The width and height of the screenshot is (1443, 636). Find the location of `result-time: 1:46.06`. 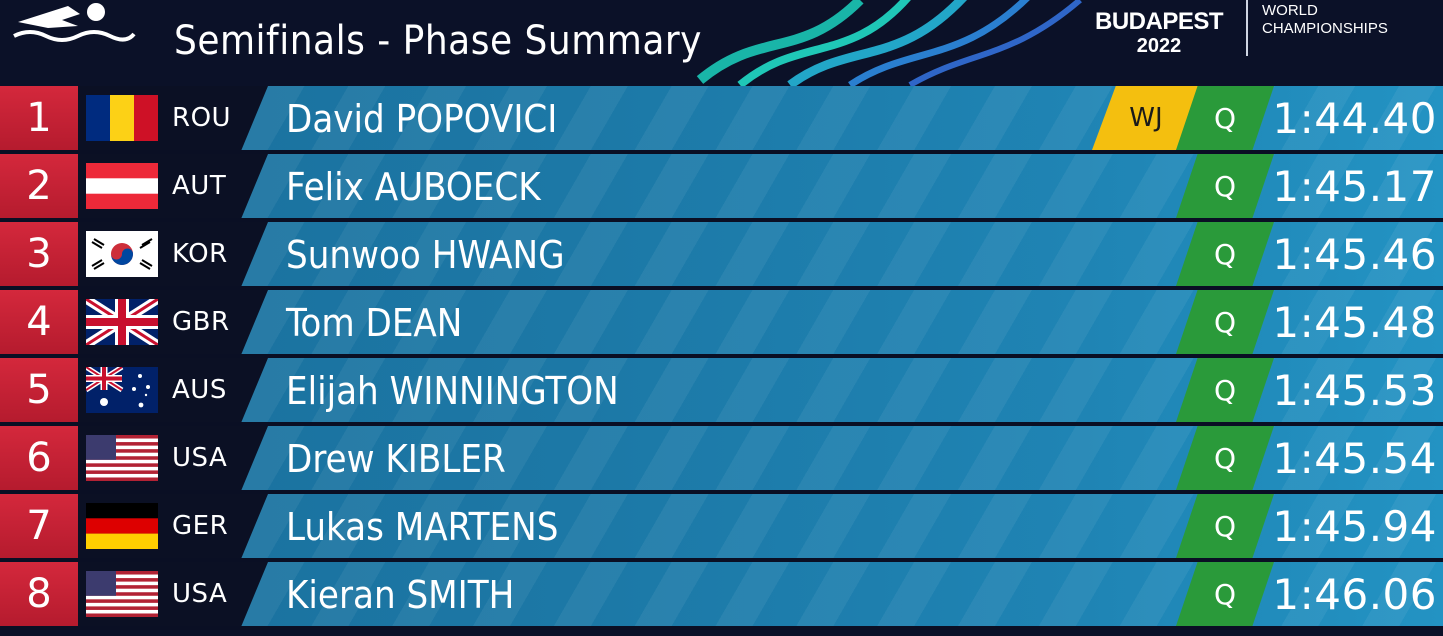

result-time: 1:46.06 is located at coordinates (1354, 594).